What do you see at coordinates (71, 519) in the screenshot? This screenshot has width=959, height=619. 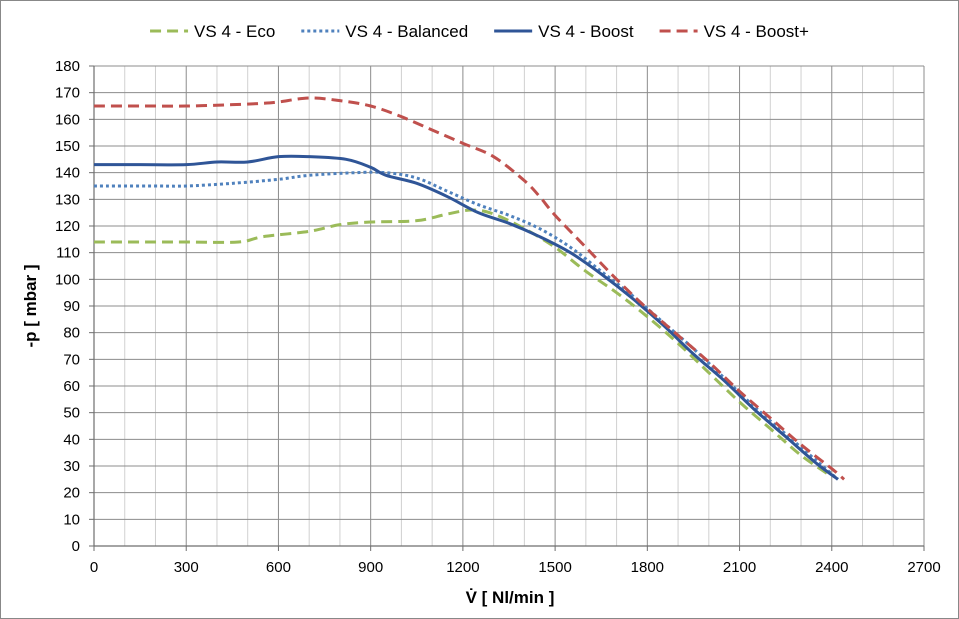 I see `y-tick-label: 10` at bounding box center [71, 519].